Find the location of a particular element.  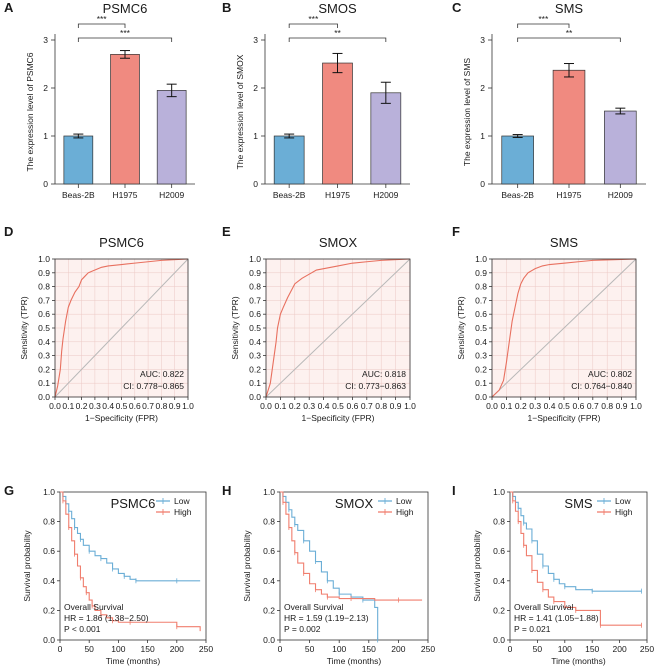

auc-annotation: AUC: 0.818 is located at coordinates (384, 374).